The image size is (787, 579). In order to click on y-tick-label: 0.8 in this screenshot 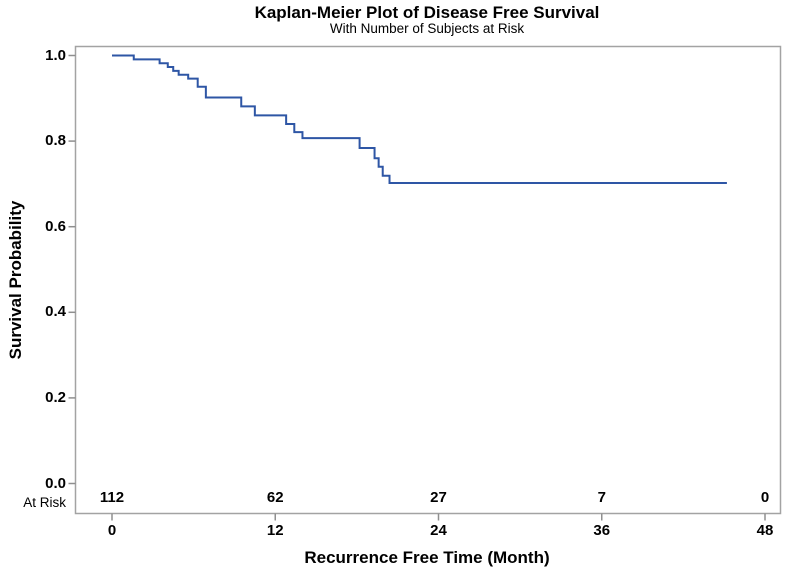, I will do `click(55, 141)`.